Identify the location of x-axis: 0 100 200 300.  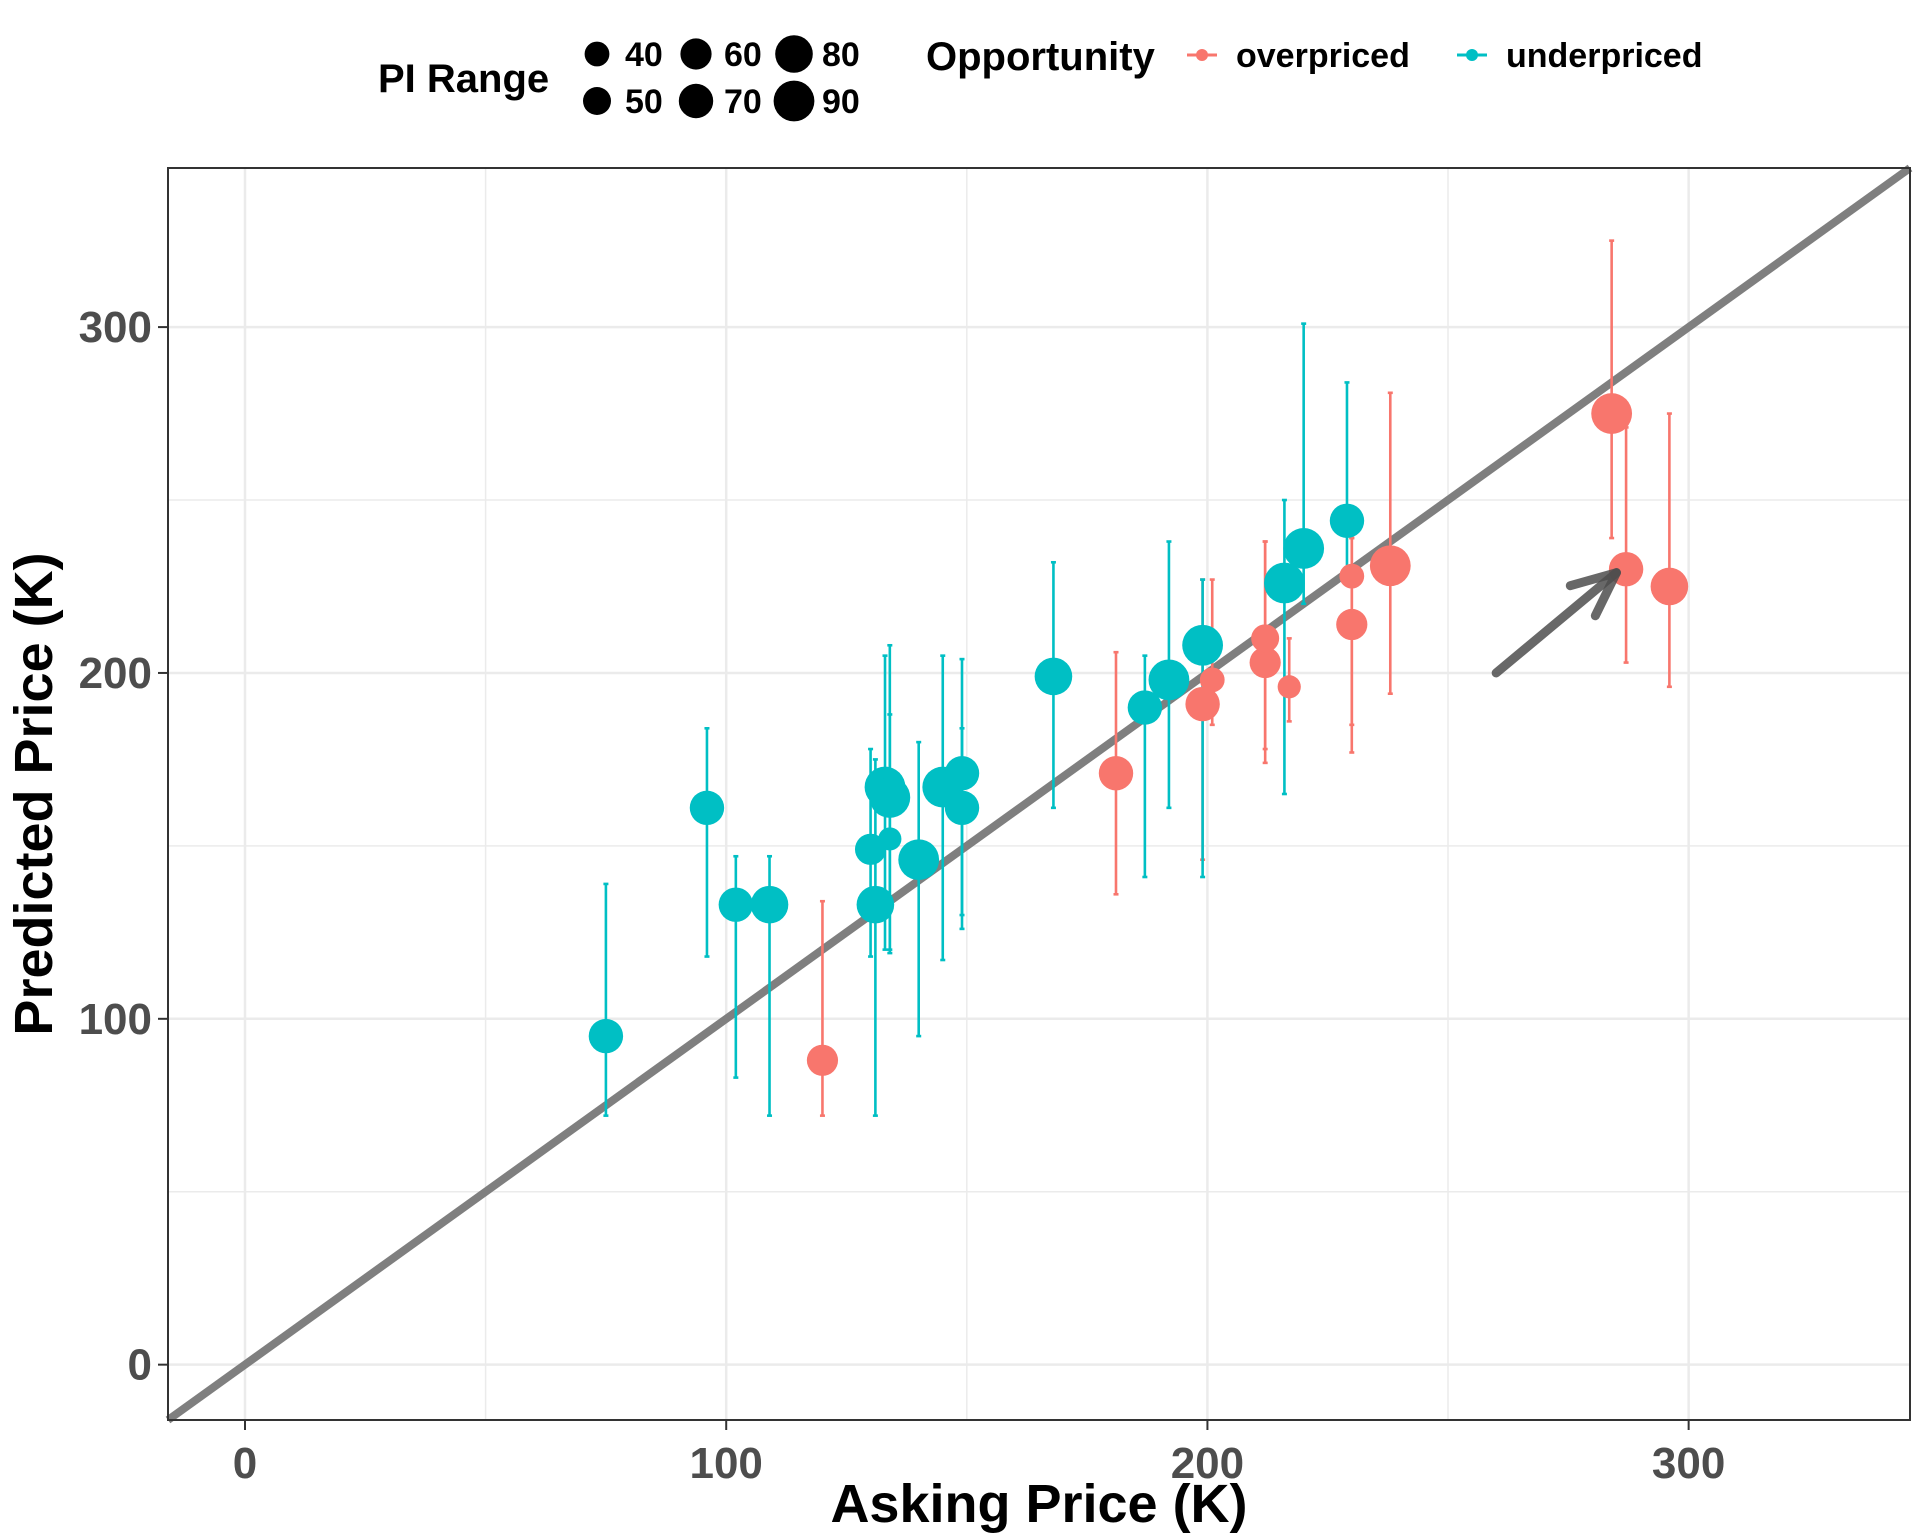
(979, 1454).